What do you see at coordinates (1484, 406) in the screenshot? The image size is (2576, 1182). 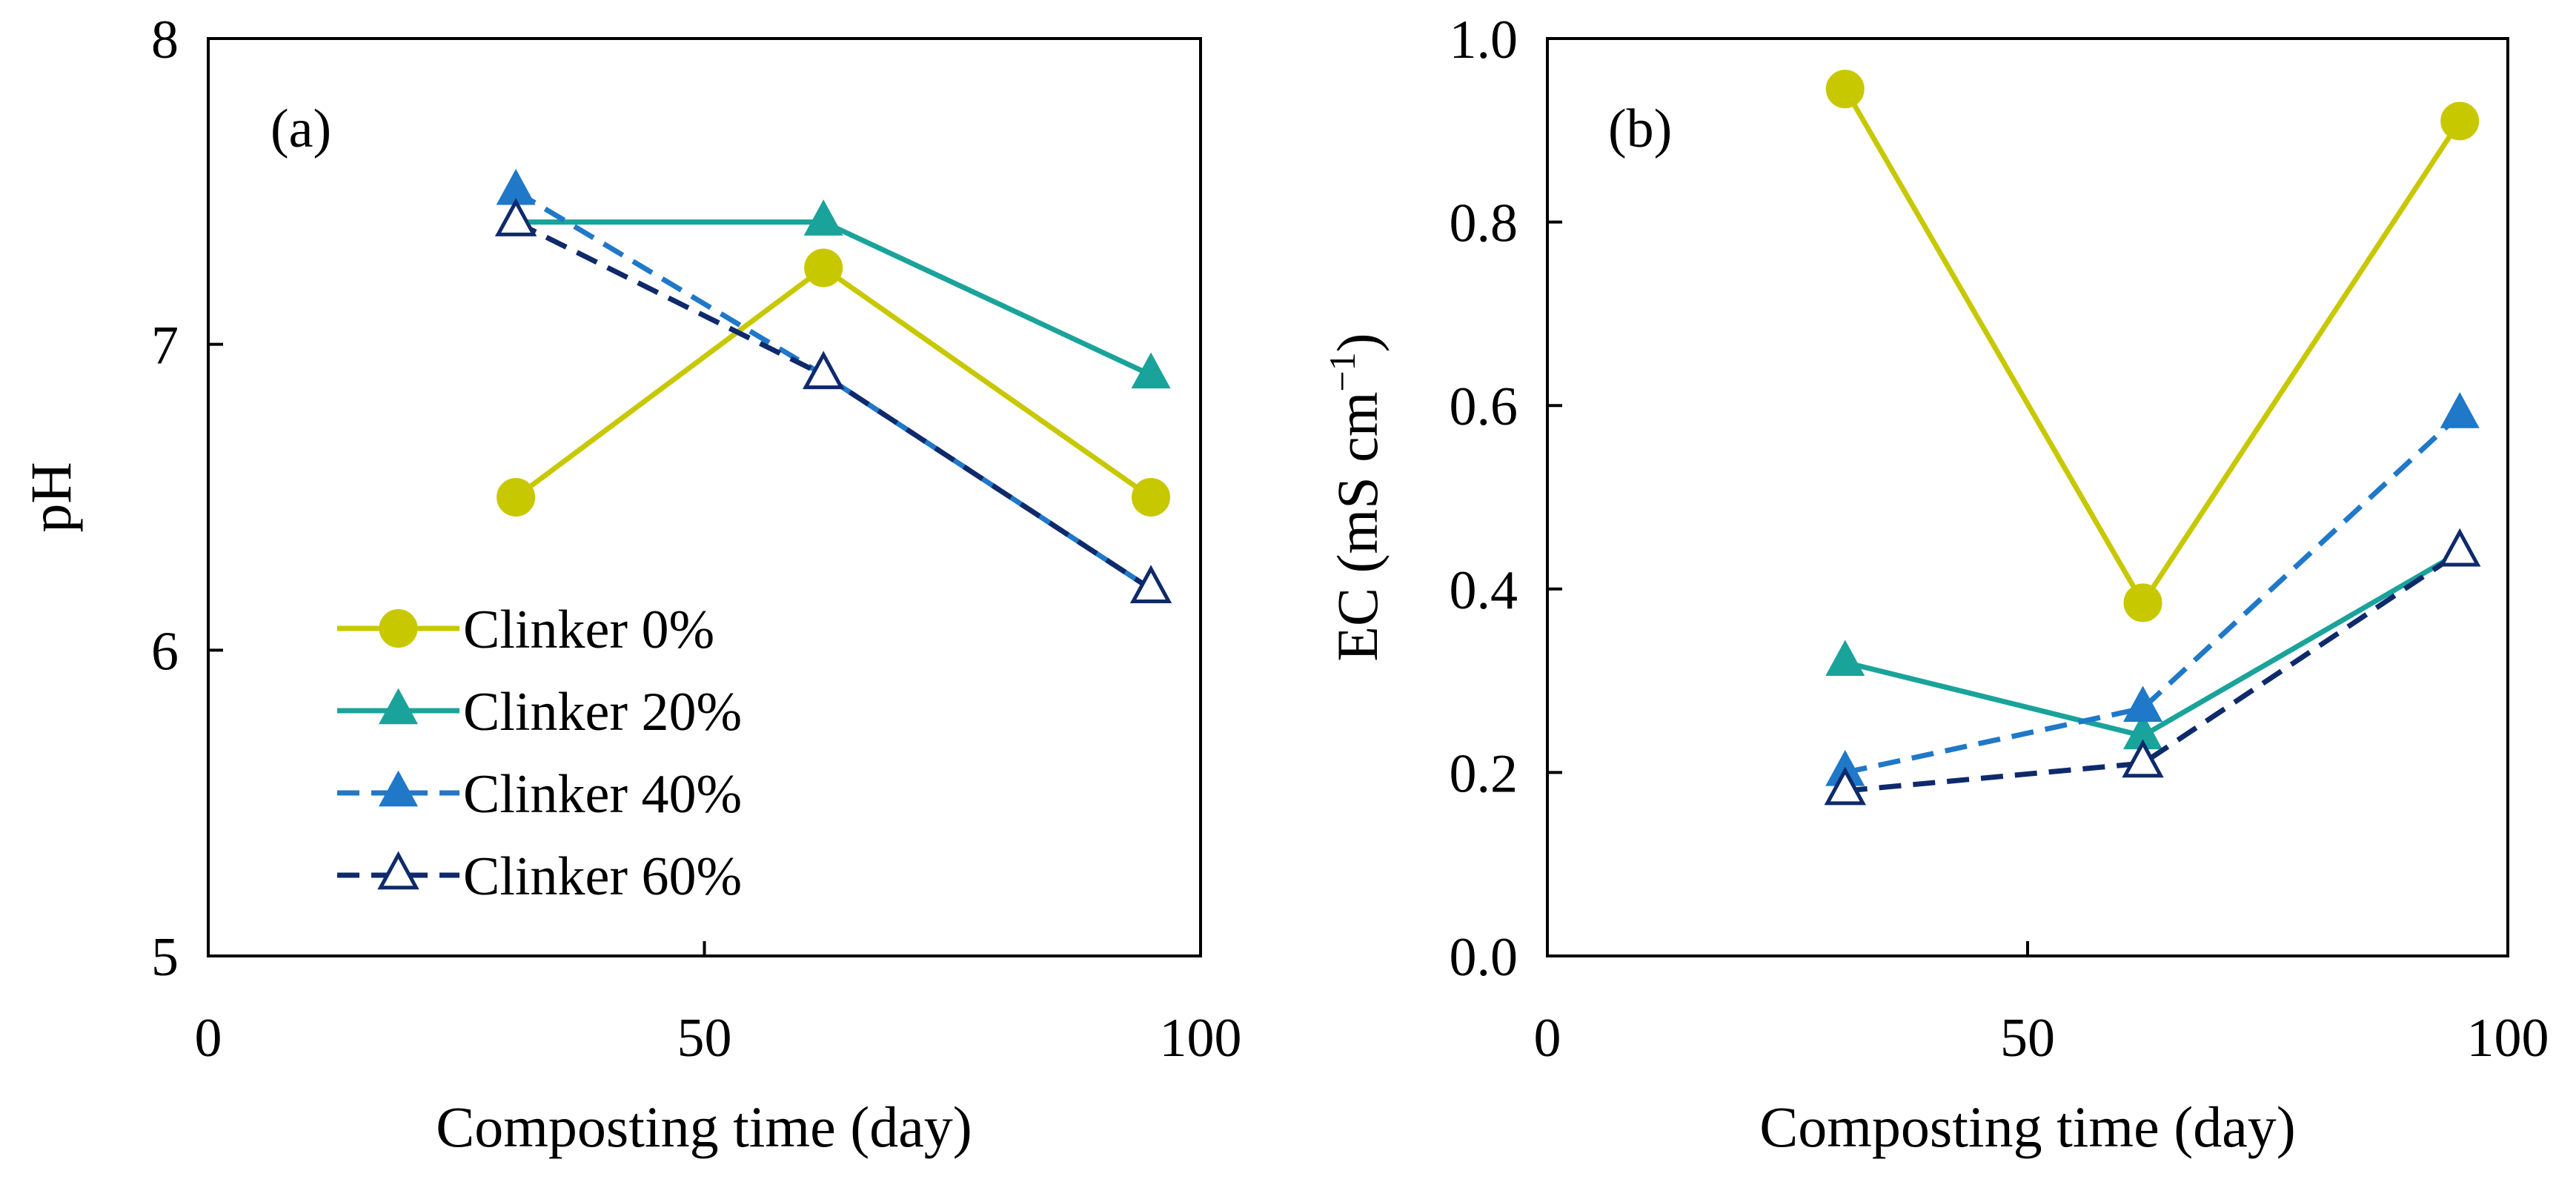 I see `panel-b-y-tick-label: 0.6` at bounding box center [1484, 406].